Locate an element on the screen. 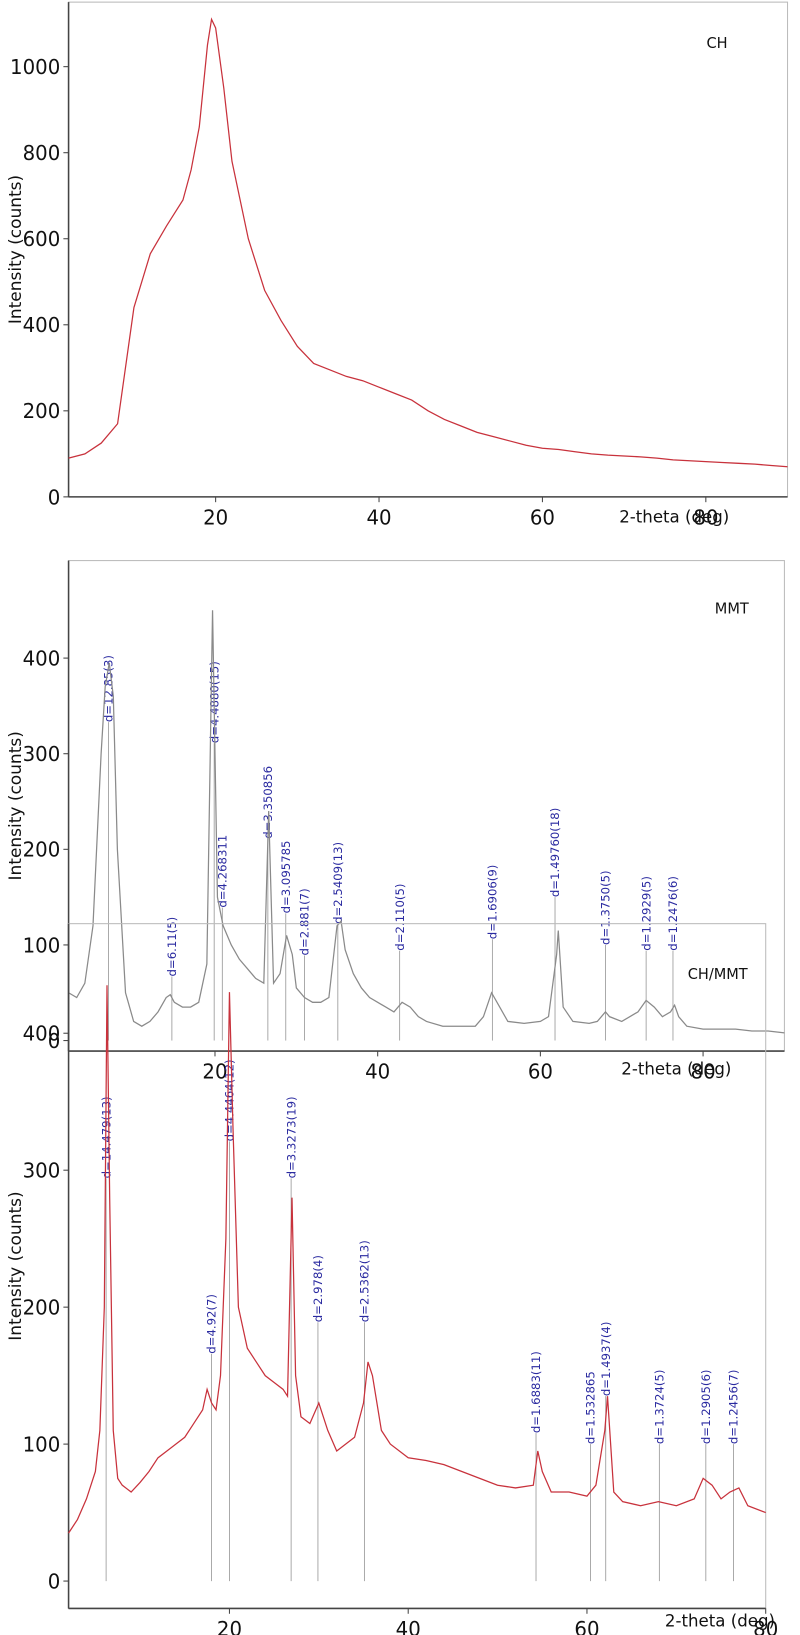 The height and width of the screenshot is (1635, 800). peak-label: d=1.532865 is located at coordinates (591, 1407).